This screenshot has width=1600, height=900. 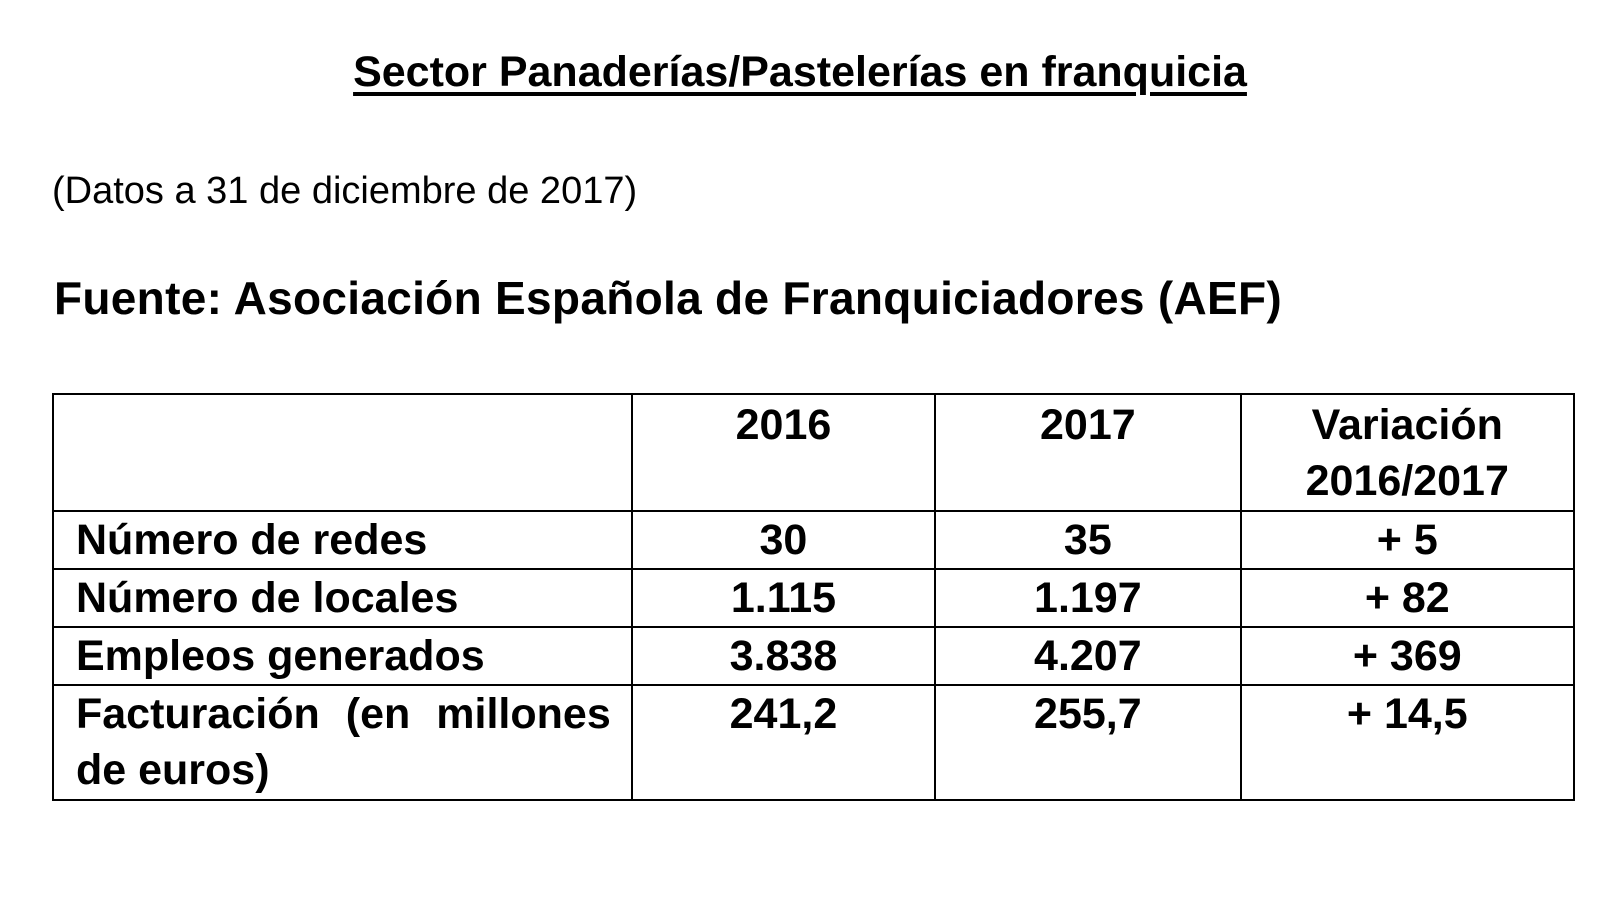 What do you see at coordinates (783, 425) in the screenshot?
I see `header-2016-label: 2016` at bounding box center [783, 425].